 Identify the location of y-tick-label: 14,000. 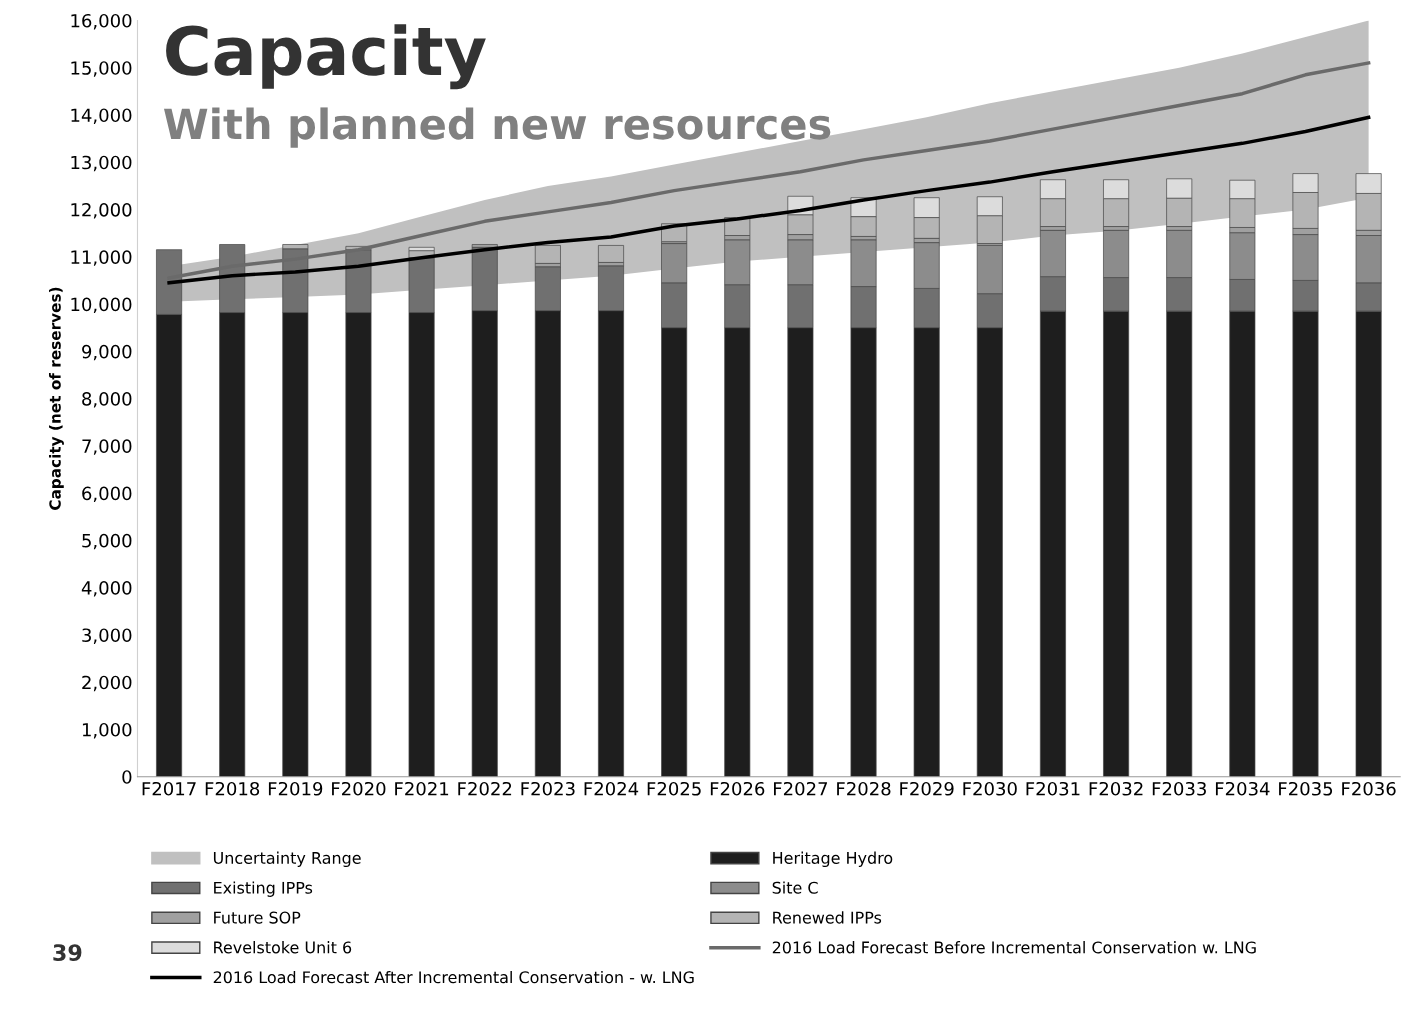
(101, 116).